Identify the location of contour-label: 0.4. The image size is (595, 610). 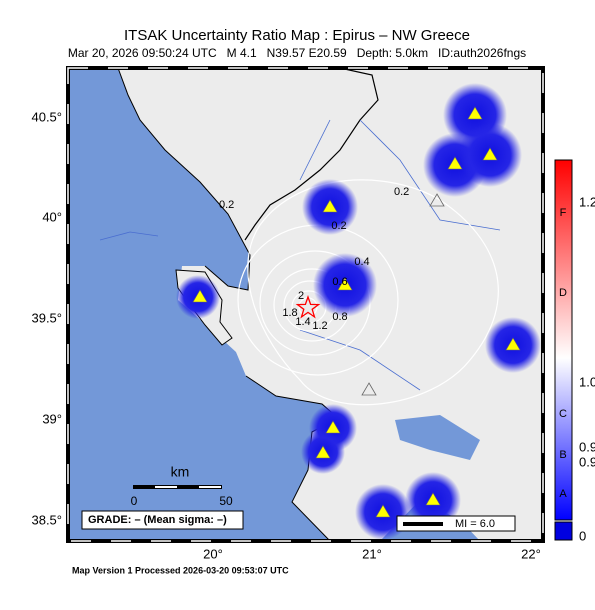
(361, 262).